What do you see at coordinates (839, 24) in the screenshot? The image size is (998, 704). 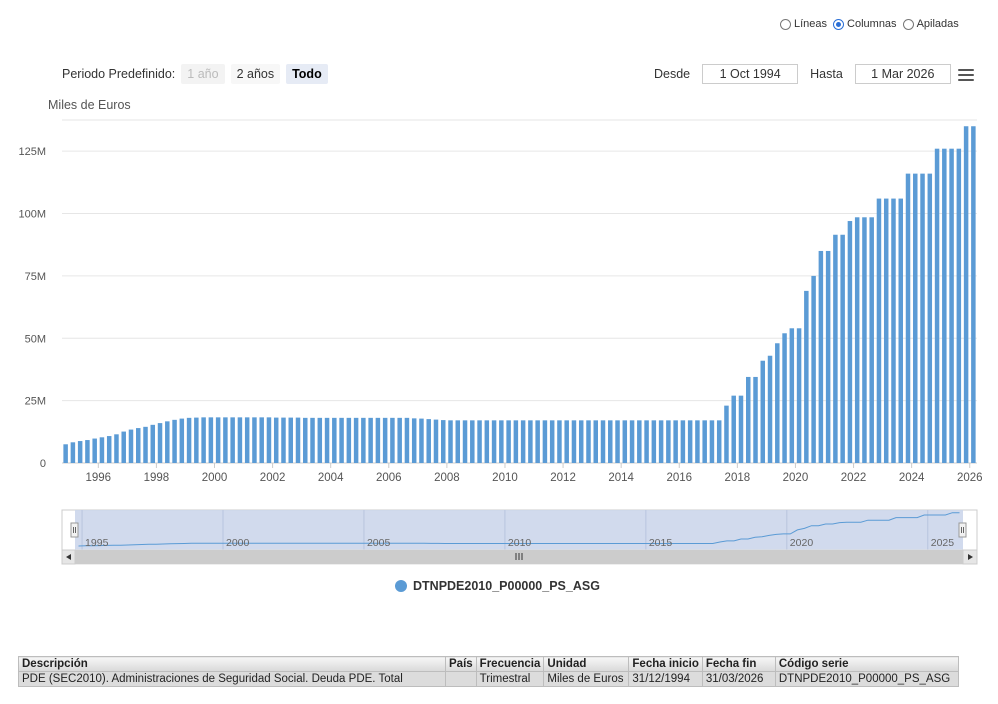 I see `radio-button-checked-icon` at bounding box center [839, 24].